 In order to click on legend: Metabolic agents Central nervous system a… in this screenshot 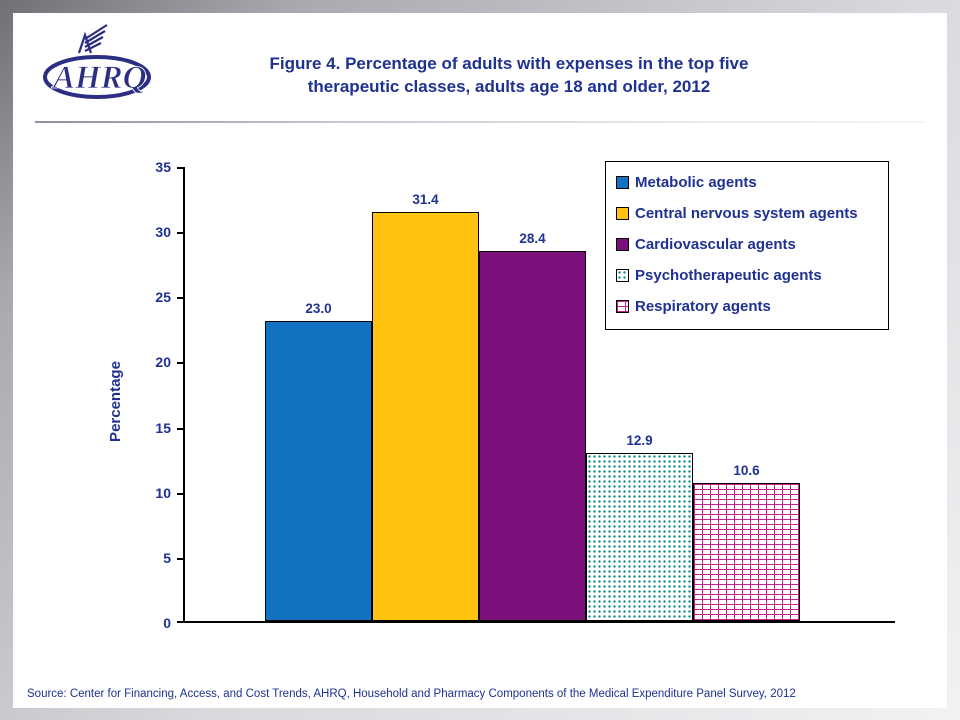, I will do `click(747, 245)`.